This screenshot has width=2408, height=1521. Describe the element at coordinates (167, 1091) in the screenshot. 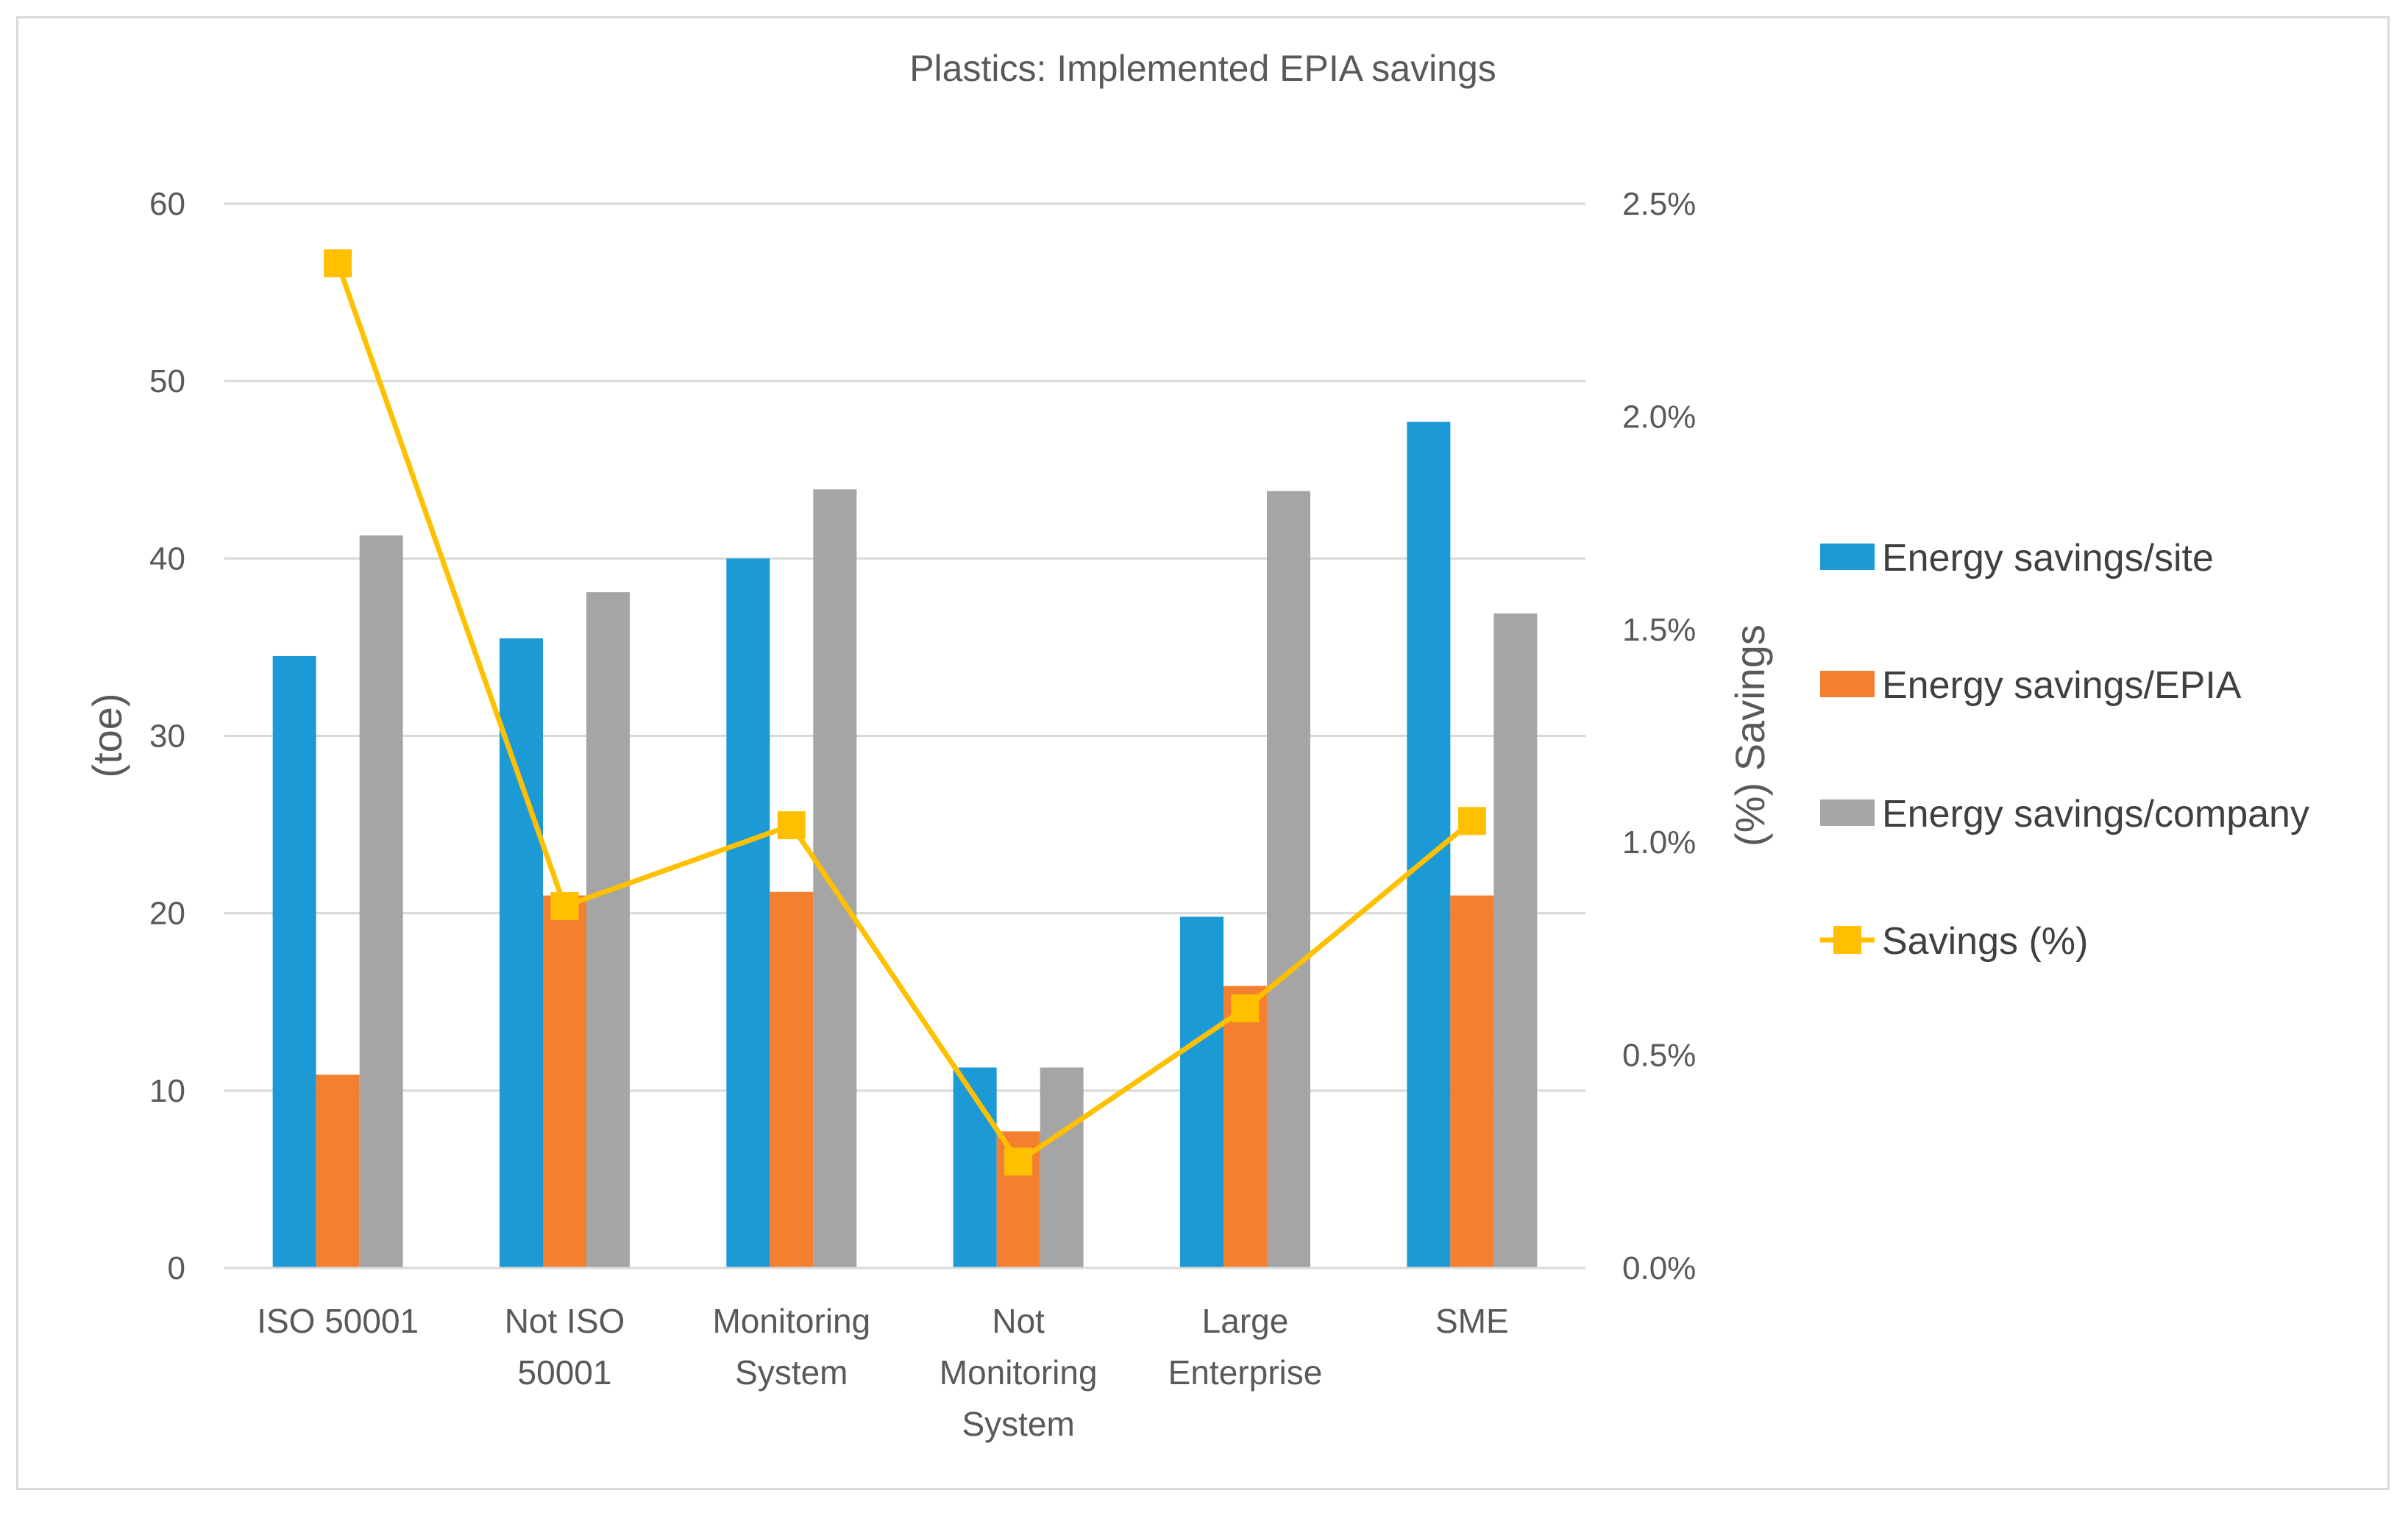

I see `y-tick-label: 10` at that location.